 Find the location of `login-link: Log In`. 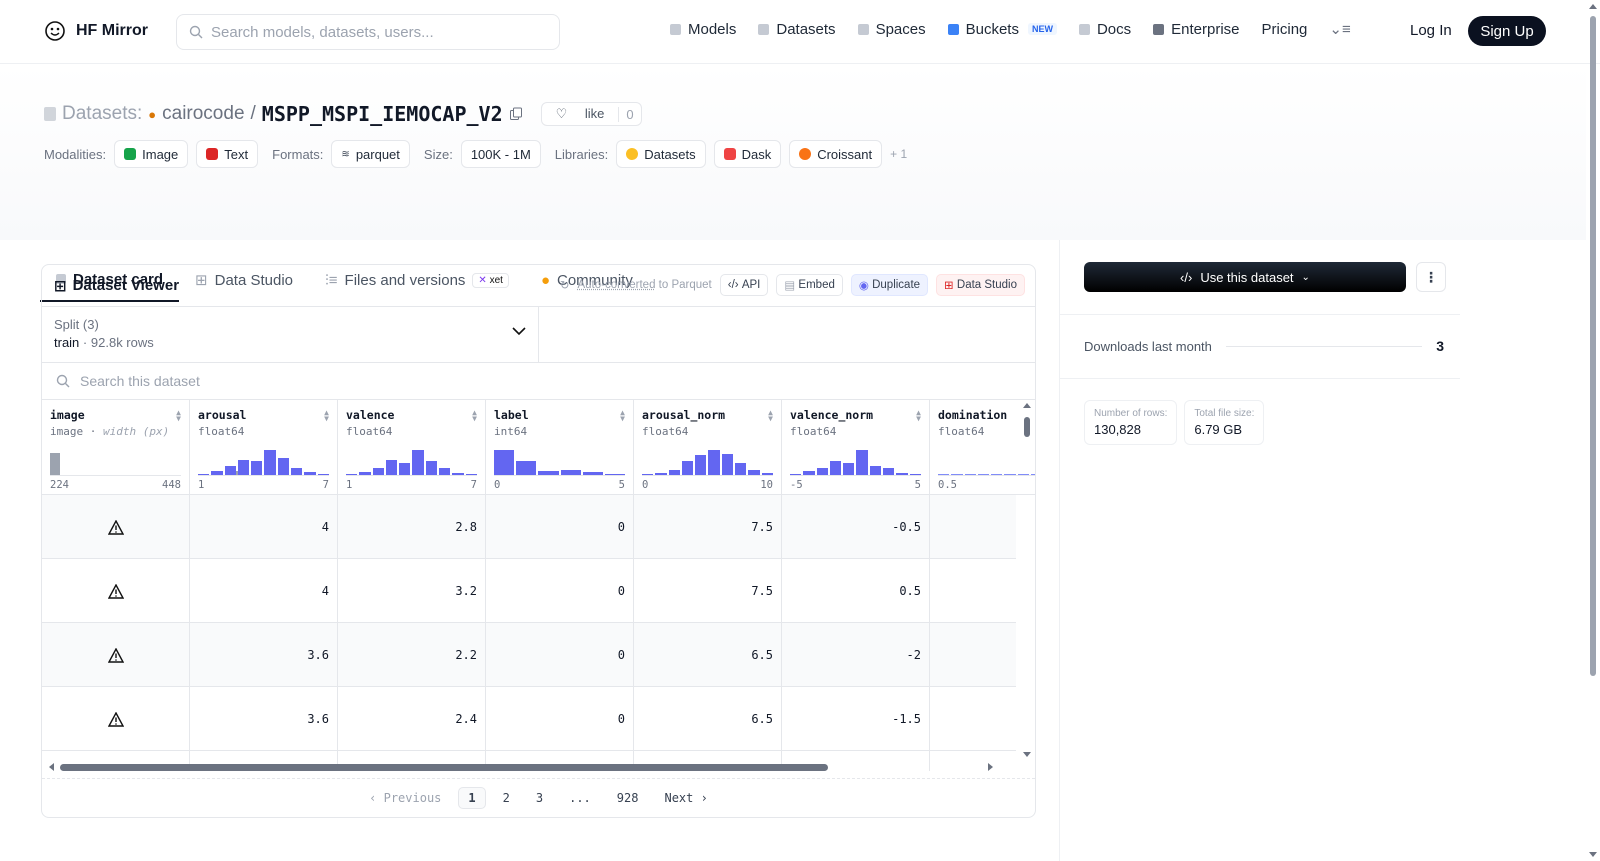

login-link: Log In is located at coordinates (1431, 30).